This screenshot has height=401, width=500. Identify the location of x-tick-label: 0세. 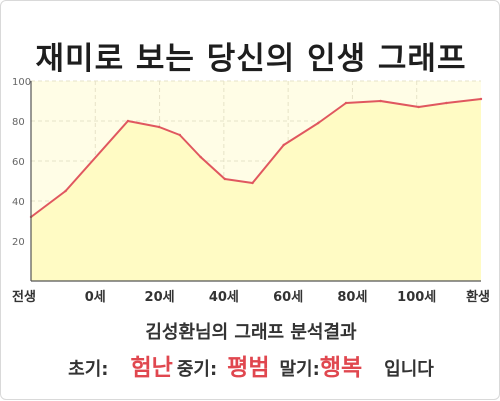
(95, 297).